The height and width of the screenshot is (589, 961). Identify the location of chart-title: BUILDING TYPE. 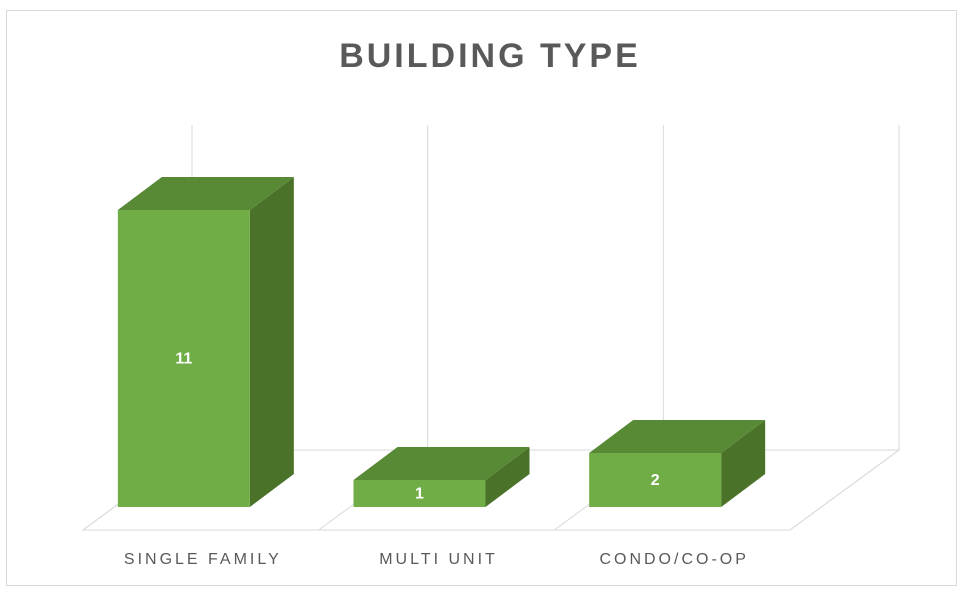
(490, 56).